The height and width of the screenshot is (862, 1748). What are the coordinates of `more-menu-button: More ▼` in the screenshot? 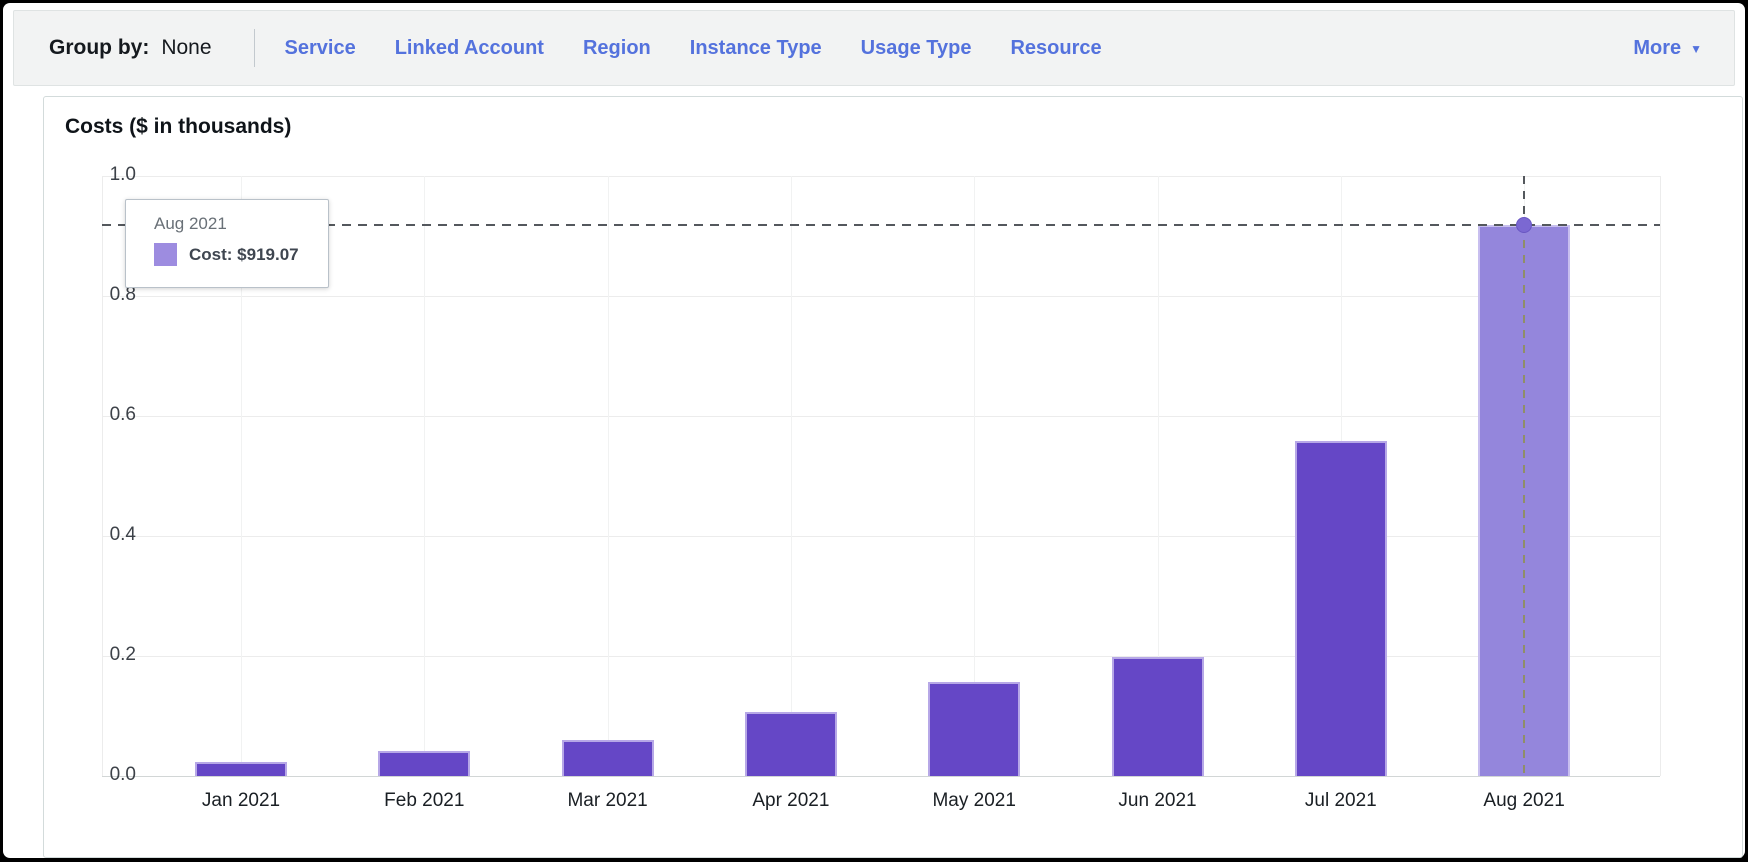 It's located at (1667, 48).